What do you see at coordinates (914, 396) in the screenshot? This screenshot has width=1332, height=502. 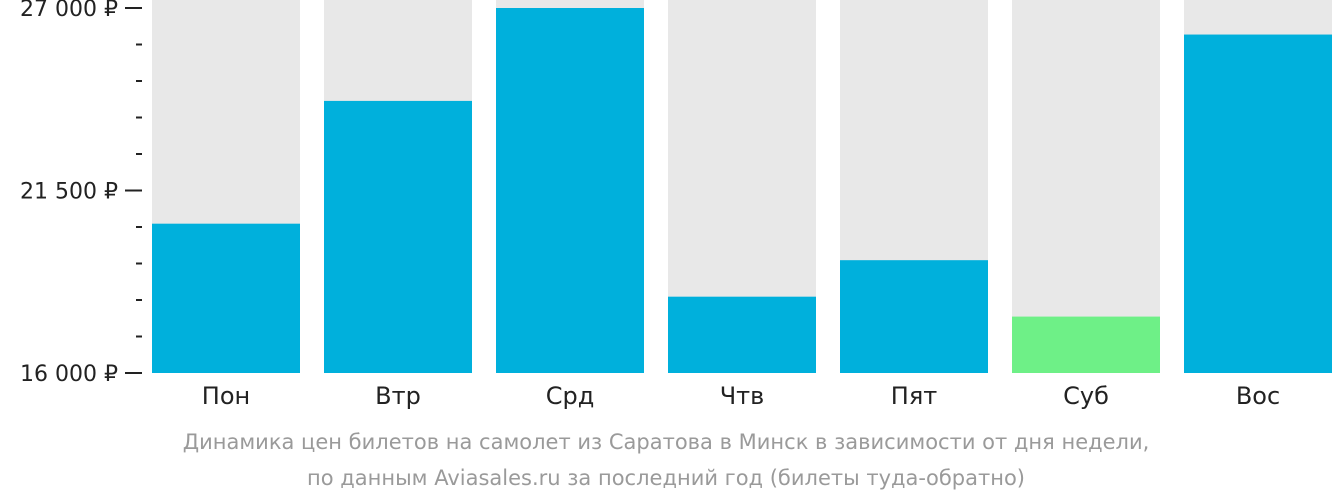 I see `x-tick-label: Пят` at bounding box center [914, 396].